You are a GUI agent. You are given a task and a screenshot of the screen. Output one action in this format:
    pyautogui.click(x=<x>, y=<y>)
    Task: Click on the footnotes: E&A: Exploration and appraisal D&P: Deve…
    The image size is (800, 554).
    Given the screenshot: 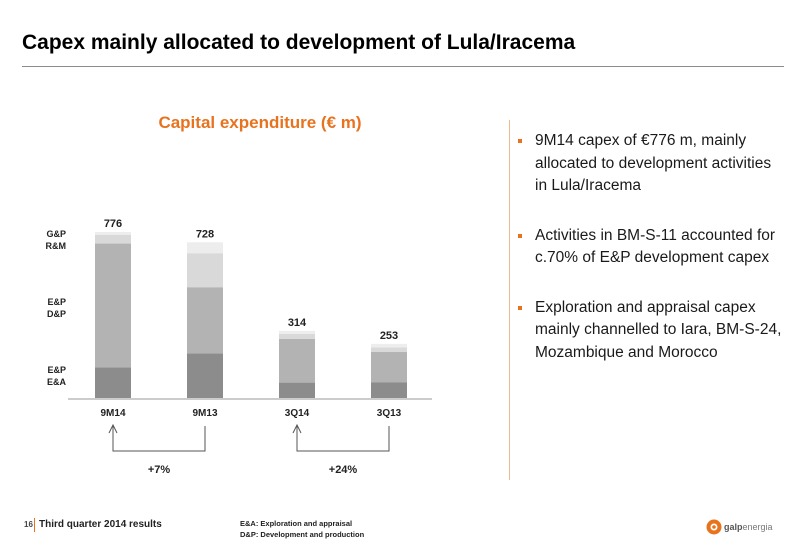 What is the action you would take?
    pyautogui.click(x=302, y=529)
    